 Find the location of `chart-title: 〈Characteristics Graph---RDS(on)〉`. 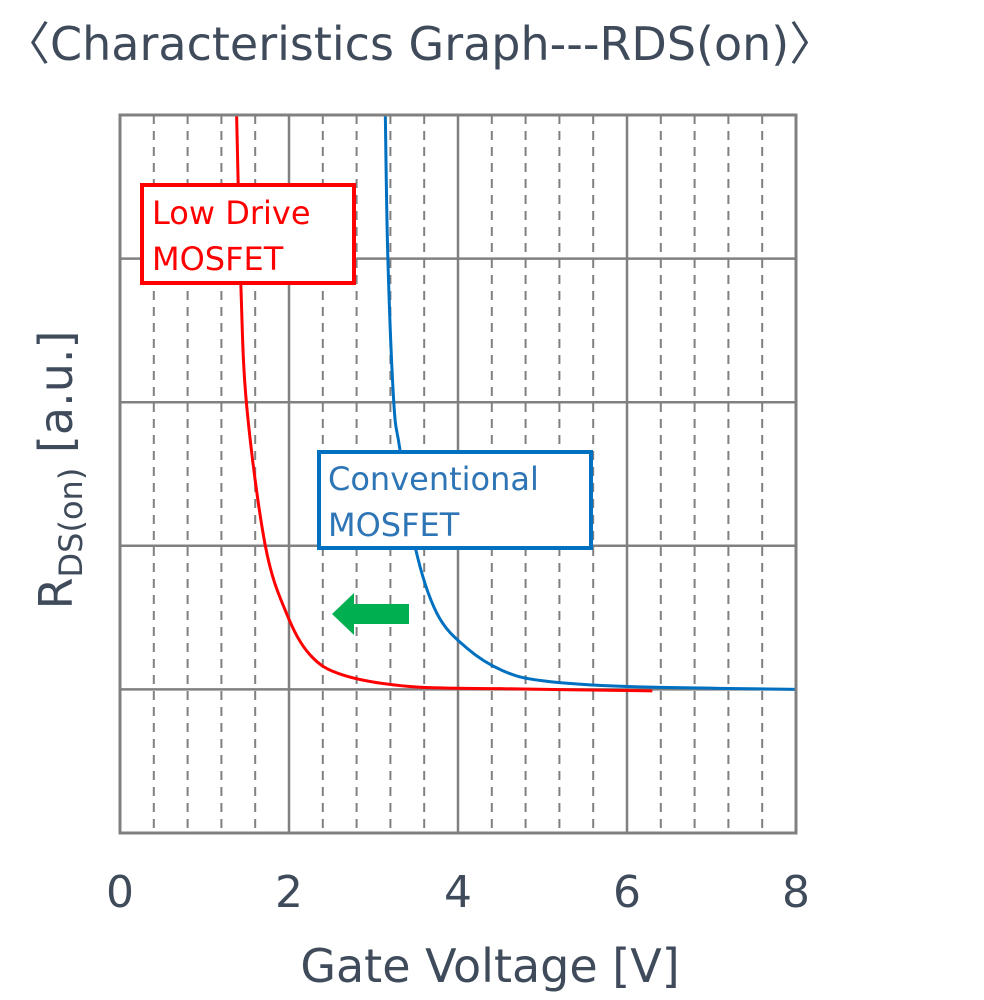

chart-title: 〈Characteristics Graph---RDS(on)〉 is located at coordinates (419, 44).